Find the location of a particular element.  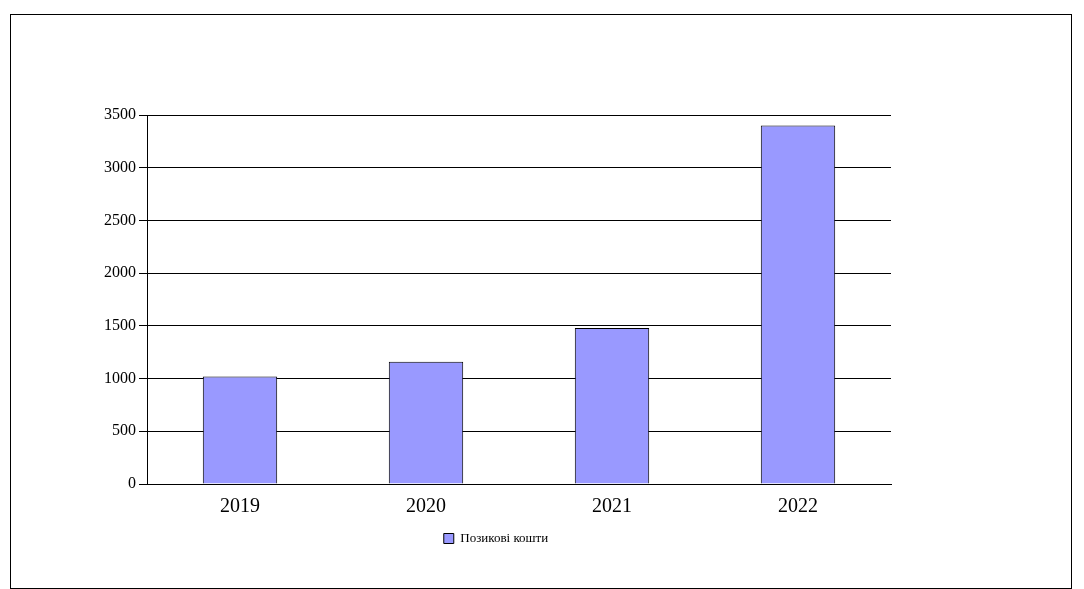

y-tick-label: 1000 is located at coordinates (120, 377).